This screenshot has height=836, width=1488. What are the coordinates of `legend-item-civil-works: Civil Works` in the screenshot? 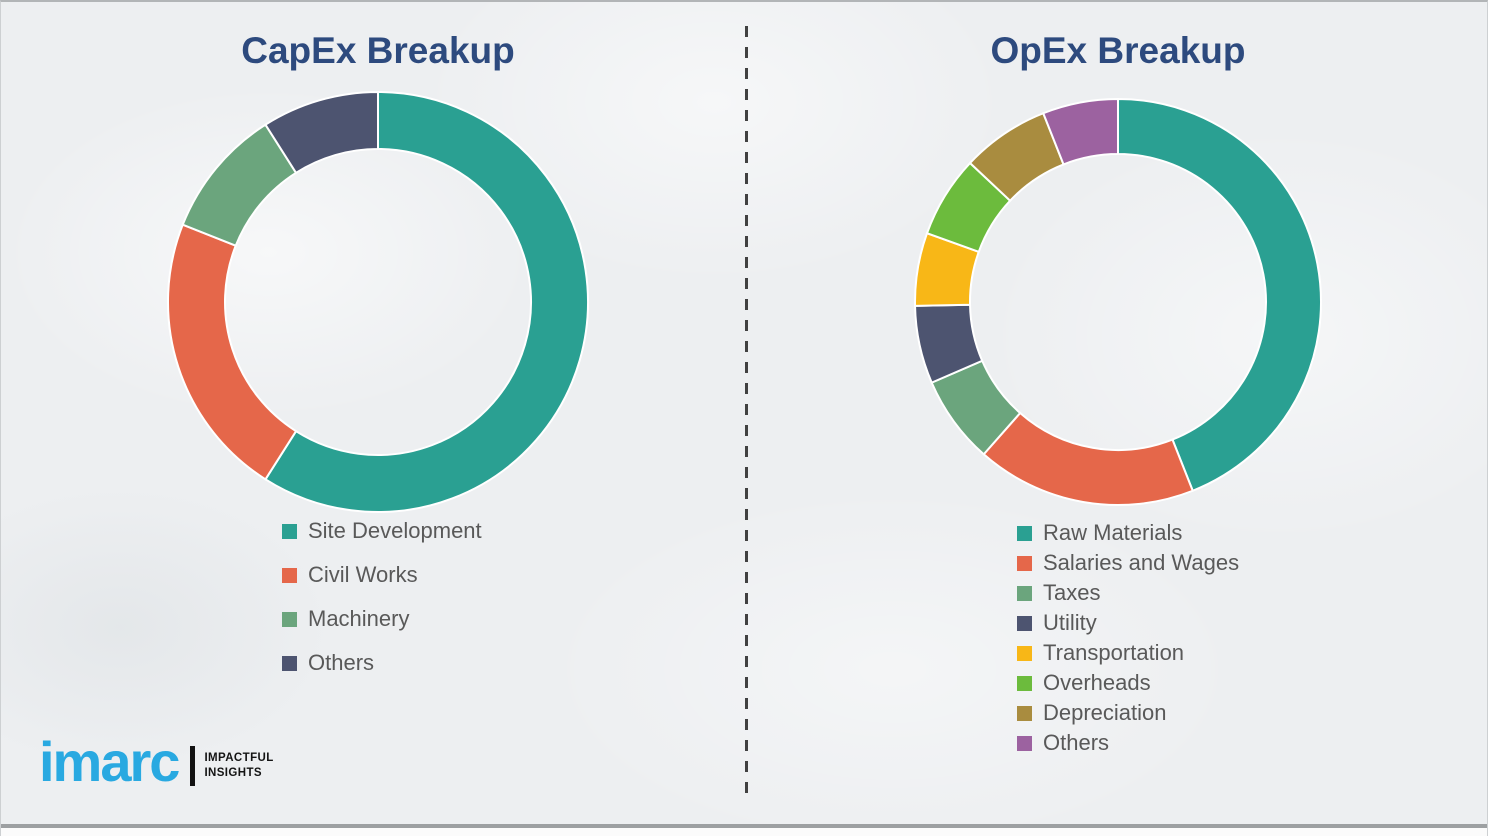 It's located at (382, 575).